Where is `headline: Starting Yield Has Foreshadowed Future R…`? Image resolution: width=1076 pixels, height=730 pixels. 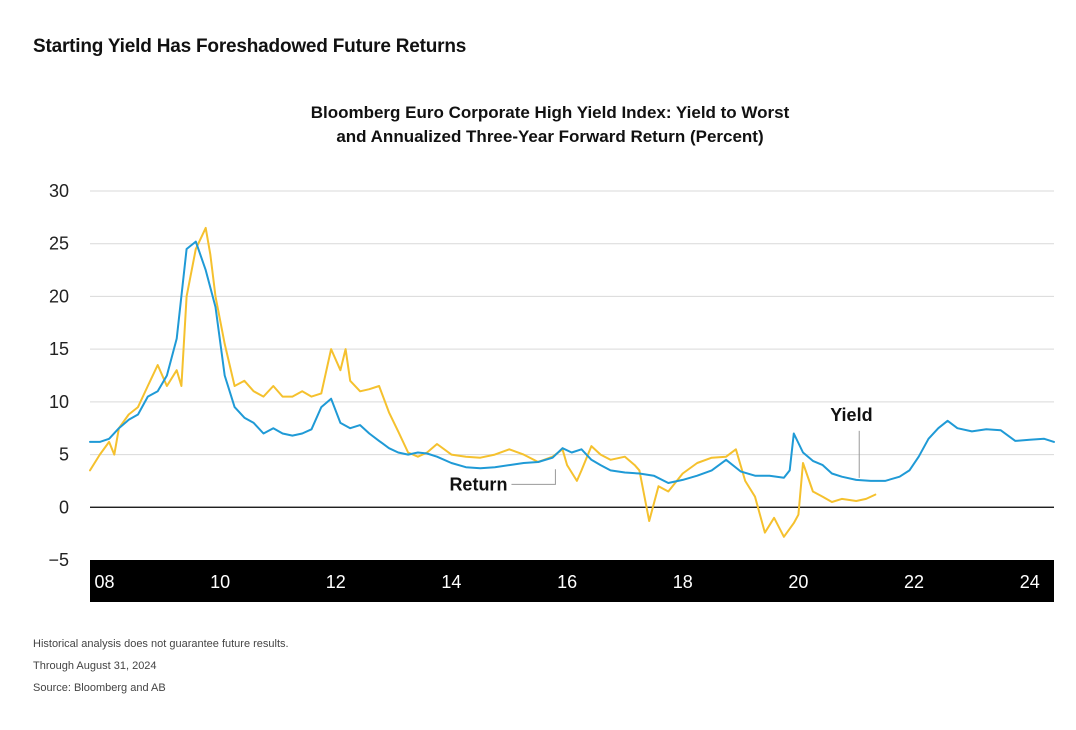
headline: Starting Yield Has Foreshadowed Future R… is located at coordinates (250, 46).